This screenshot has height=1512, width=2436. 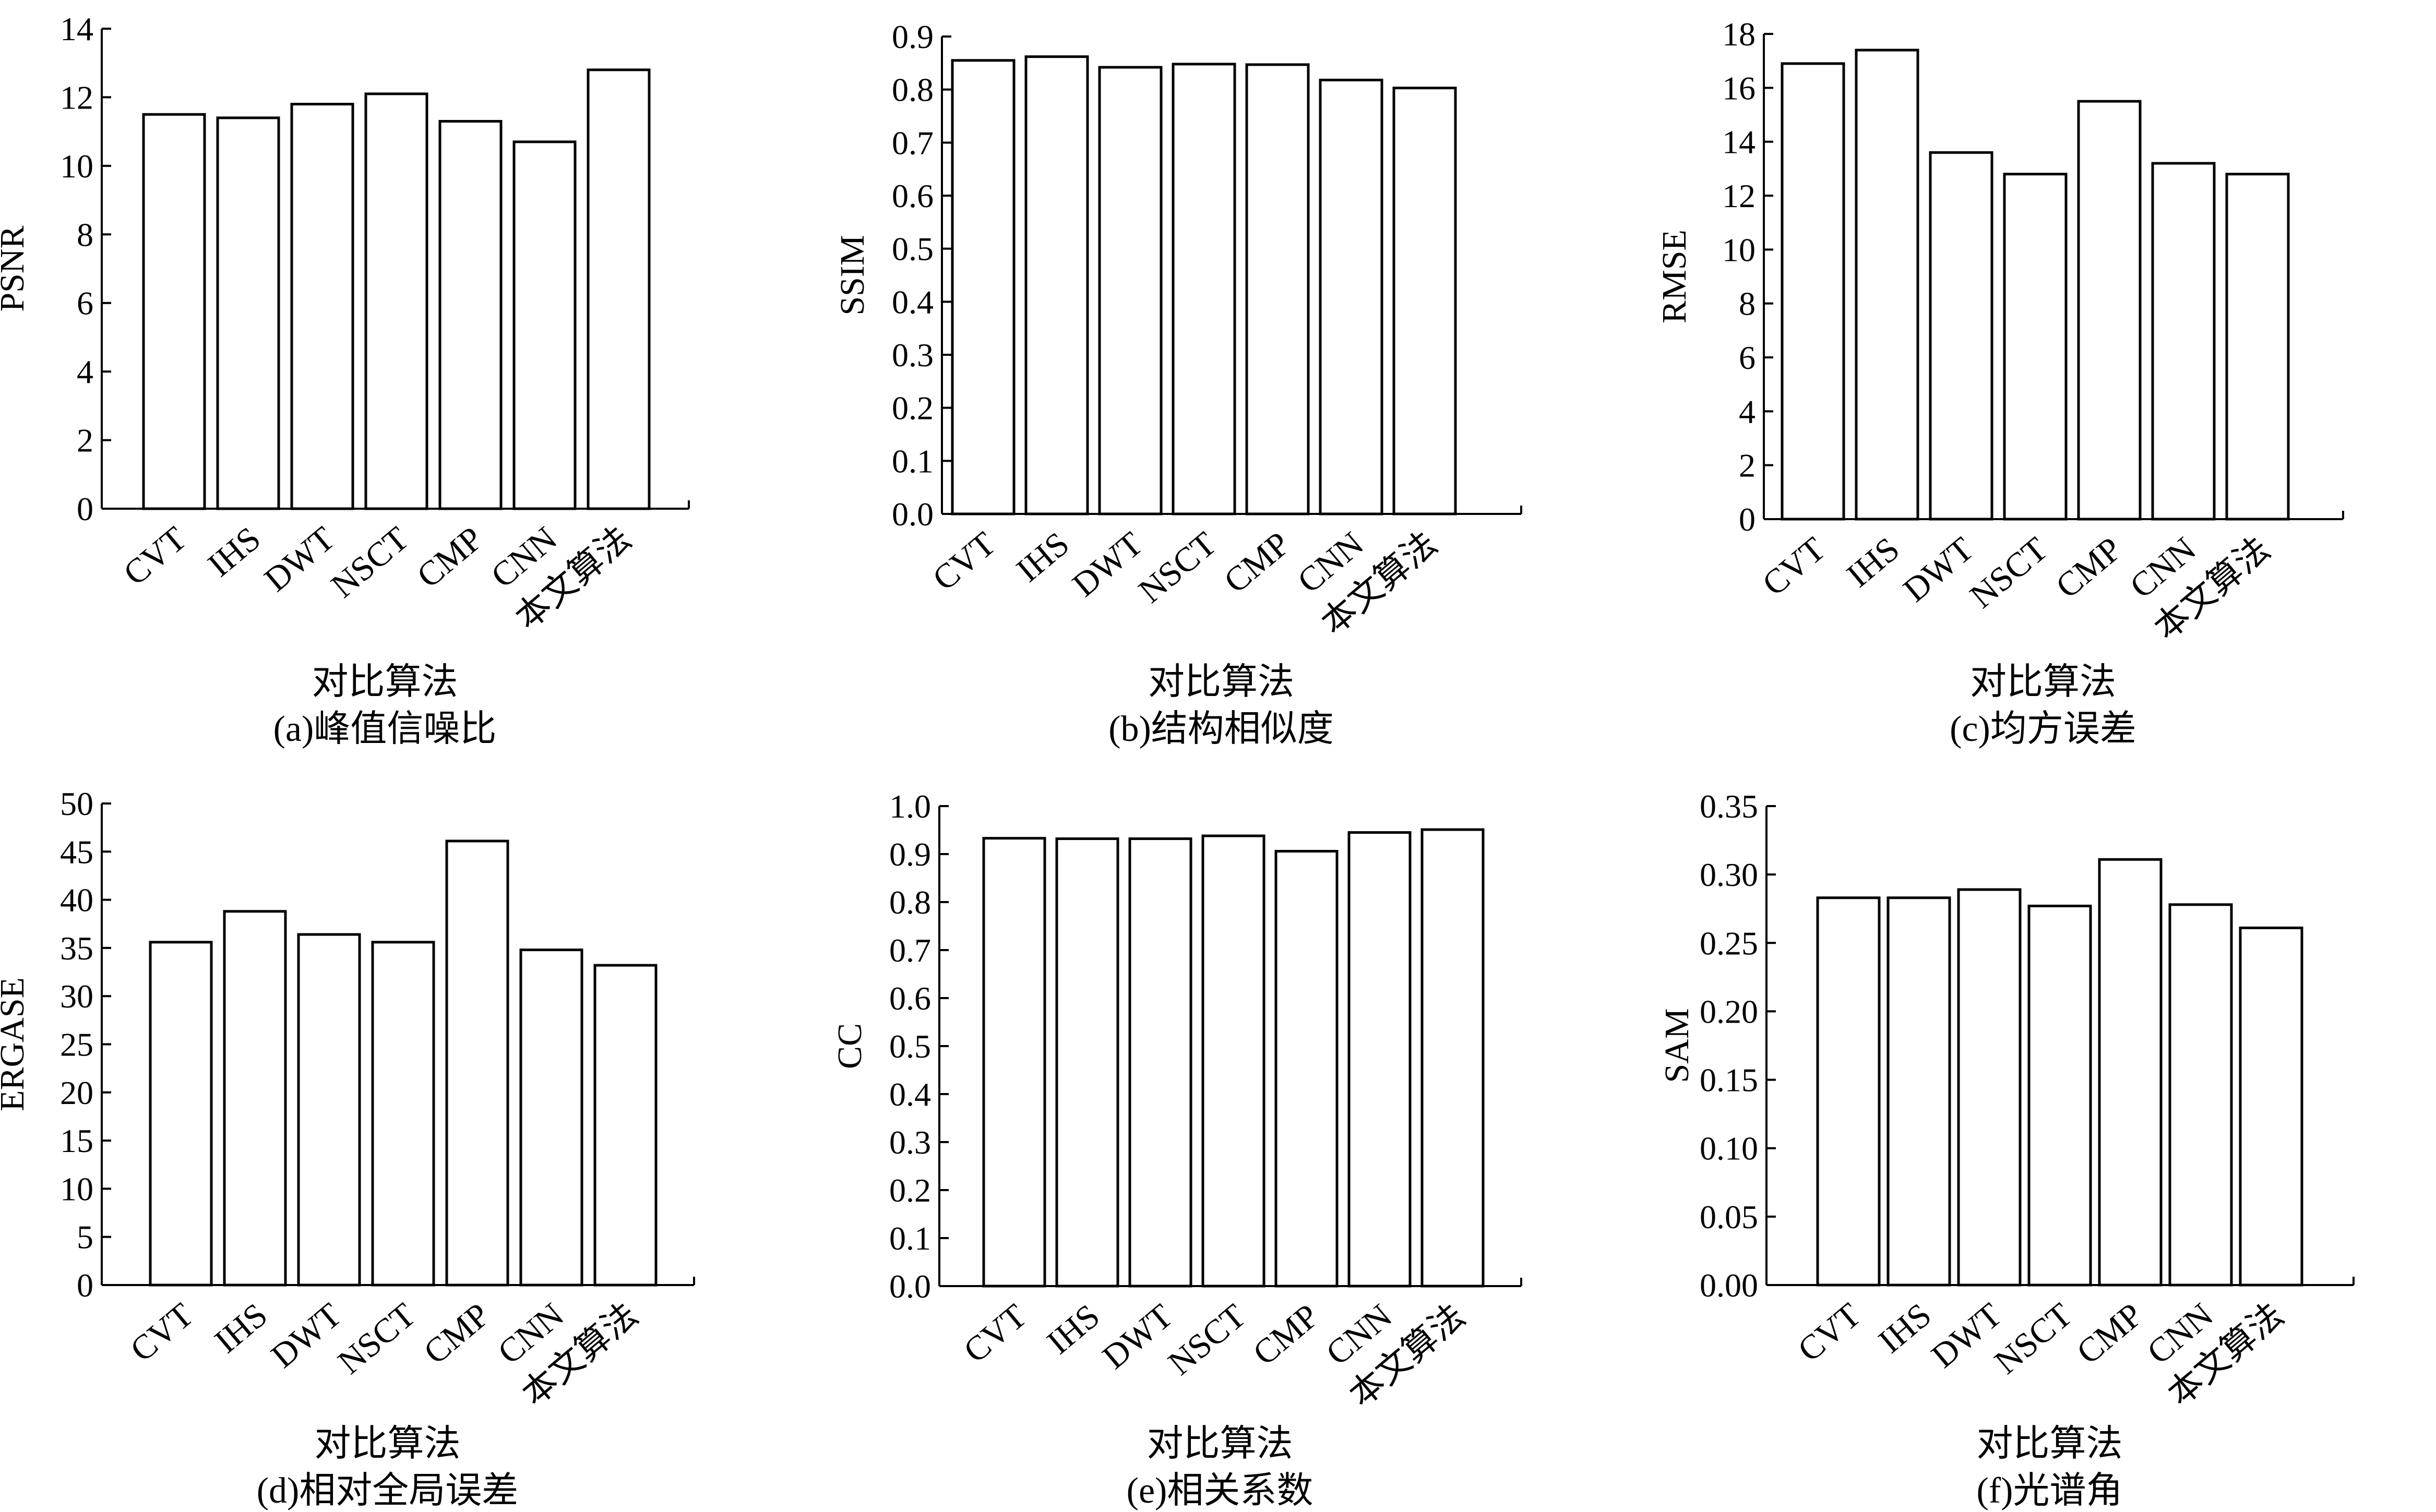 I want to click on rmse-x-tick-label: IHS, so click(x=1873, y=562).